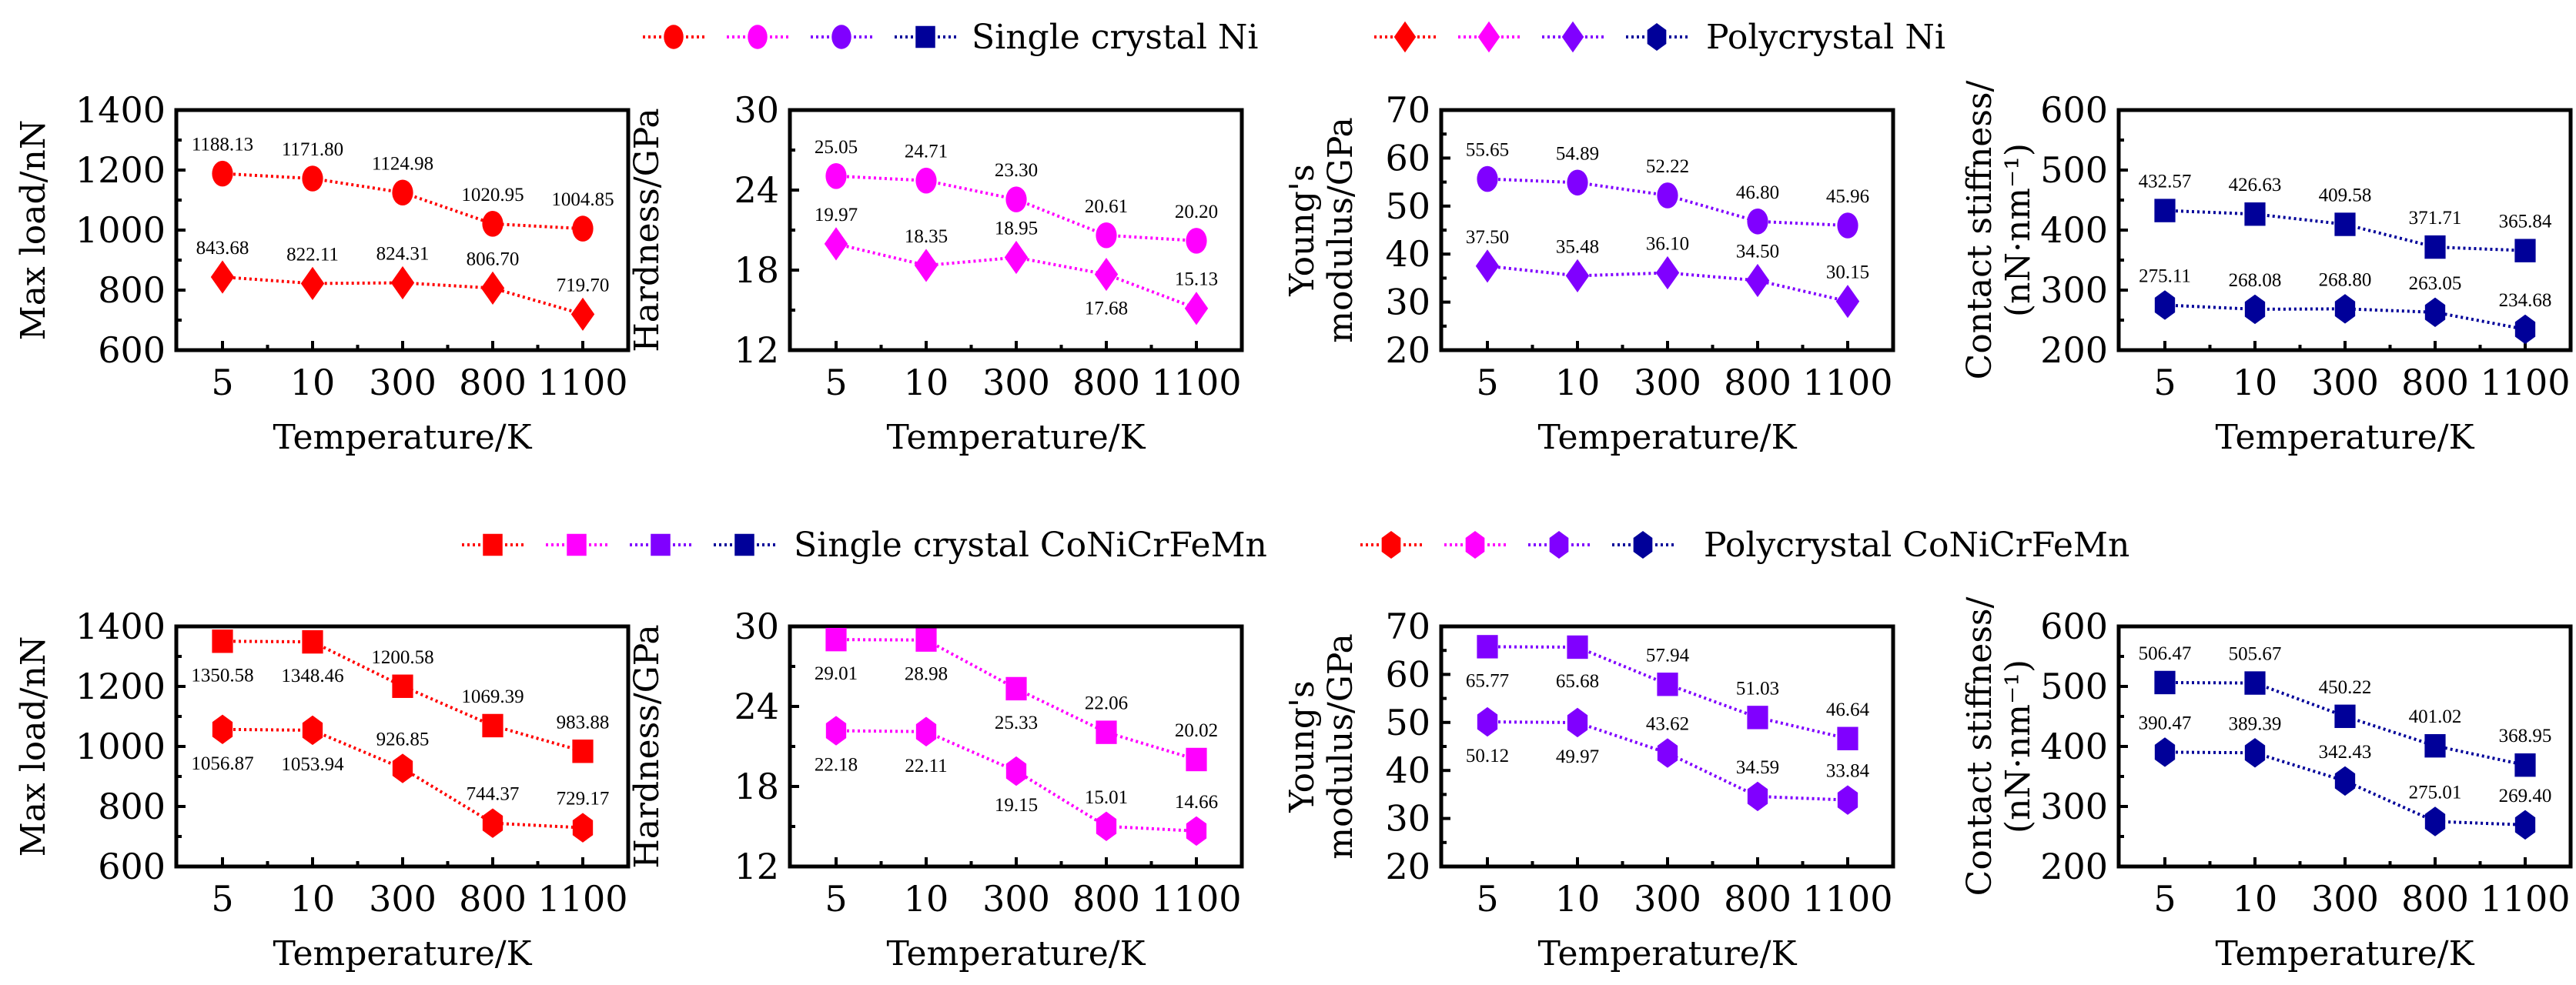  Describe the element at coordinates (492, 696) in the screenshot. I see `data-label: 1069.39` at that location.